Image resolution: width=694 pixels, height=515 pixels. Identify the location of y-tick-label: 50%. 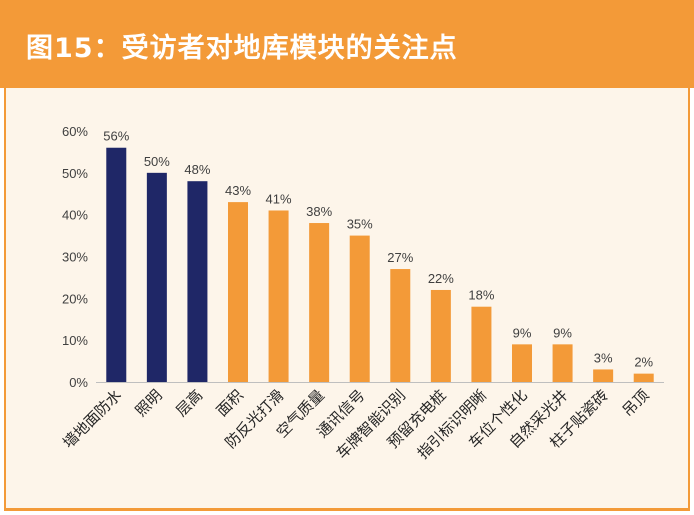
(75, 173).